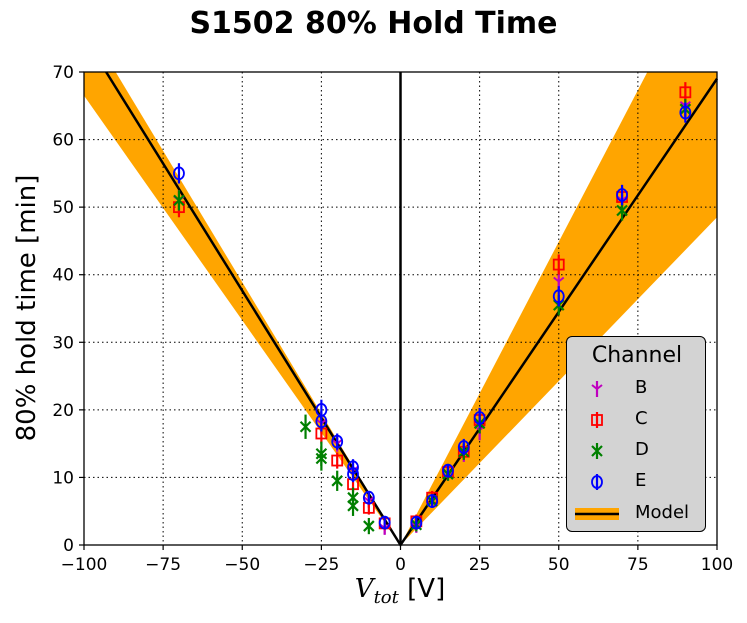  I want to click on y-axis-label: 80% hold time [min], so click(27, 308).